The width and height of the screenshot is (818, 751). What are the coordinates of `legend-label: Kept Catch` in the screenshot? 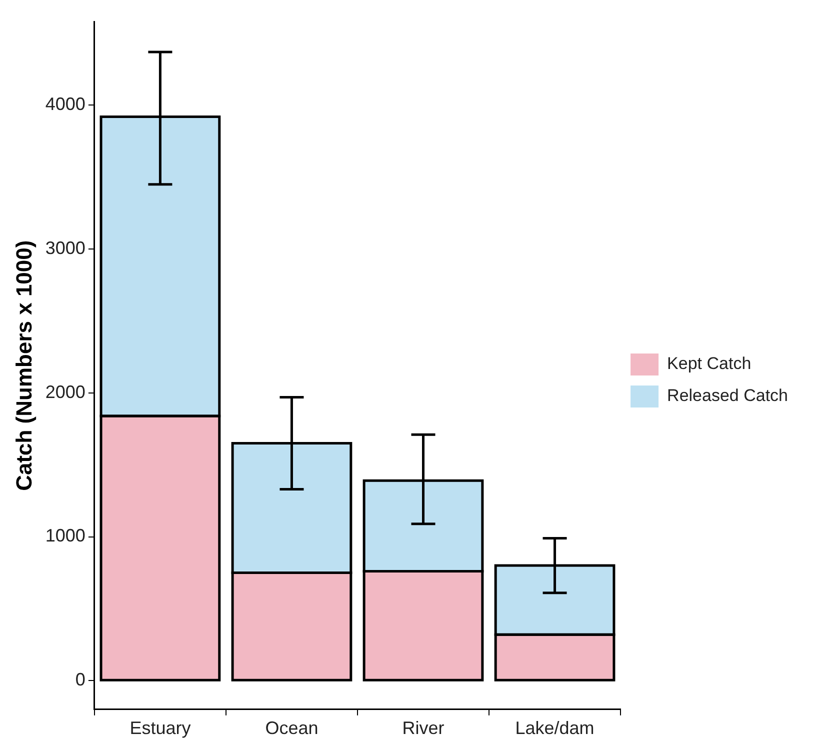 It's located at (709, 364).